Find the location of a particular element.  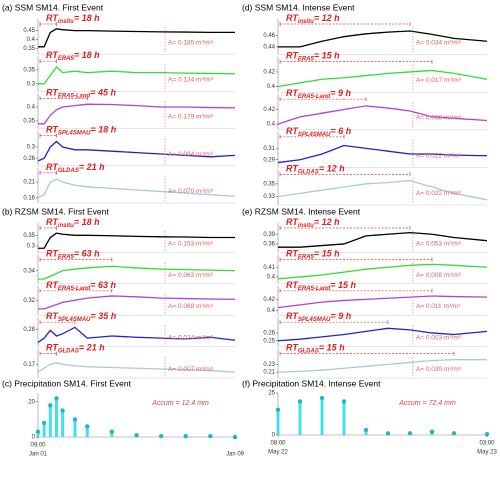

rt-label: RTSPL4SMAU= 9 h is located at coordinates (319, 317).